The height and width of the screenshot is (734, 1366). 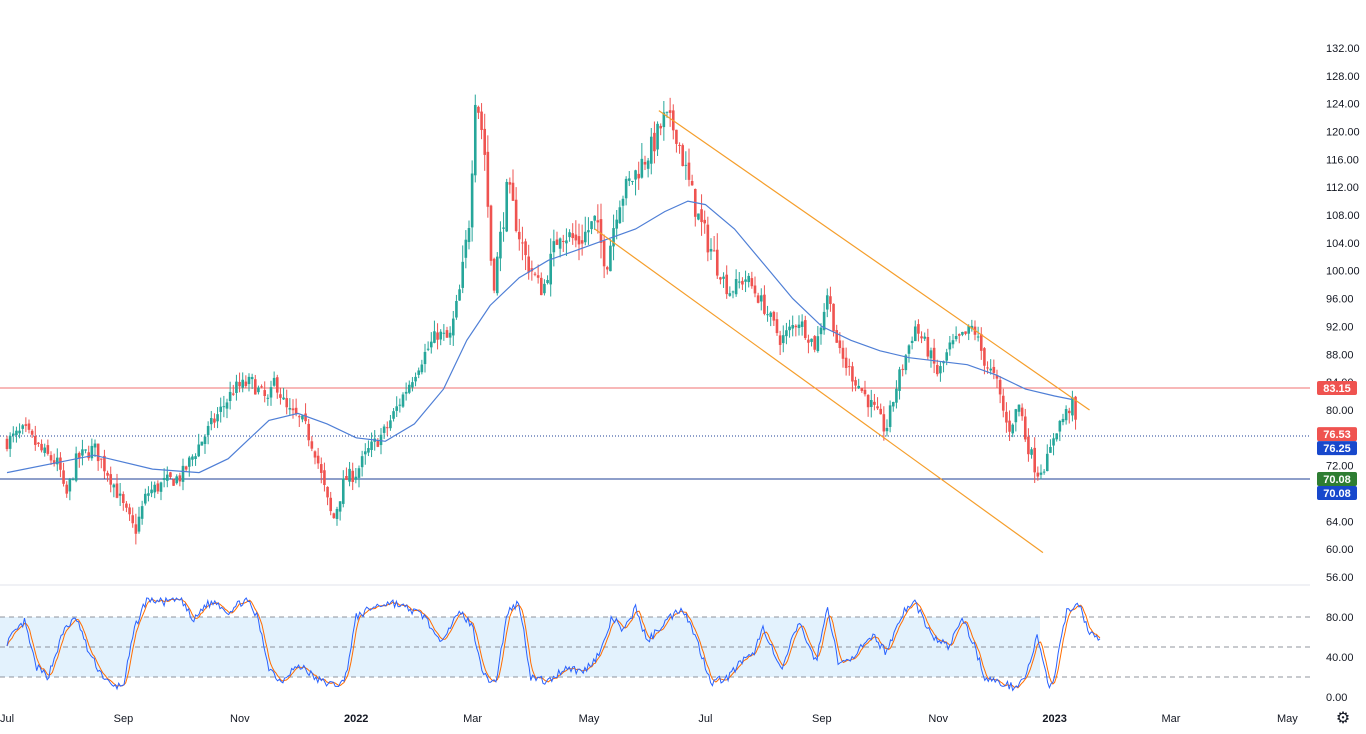 I want to click on time-axis: Jul Sep Nov 2022 Mar May Jul Sep Nov 2023 Mar May, so click(x=649, y=719).